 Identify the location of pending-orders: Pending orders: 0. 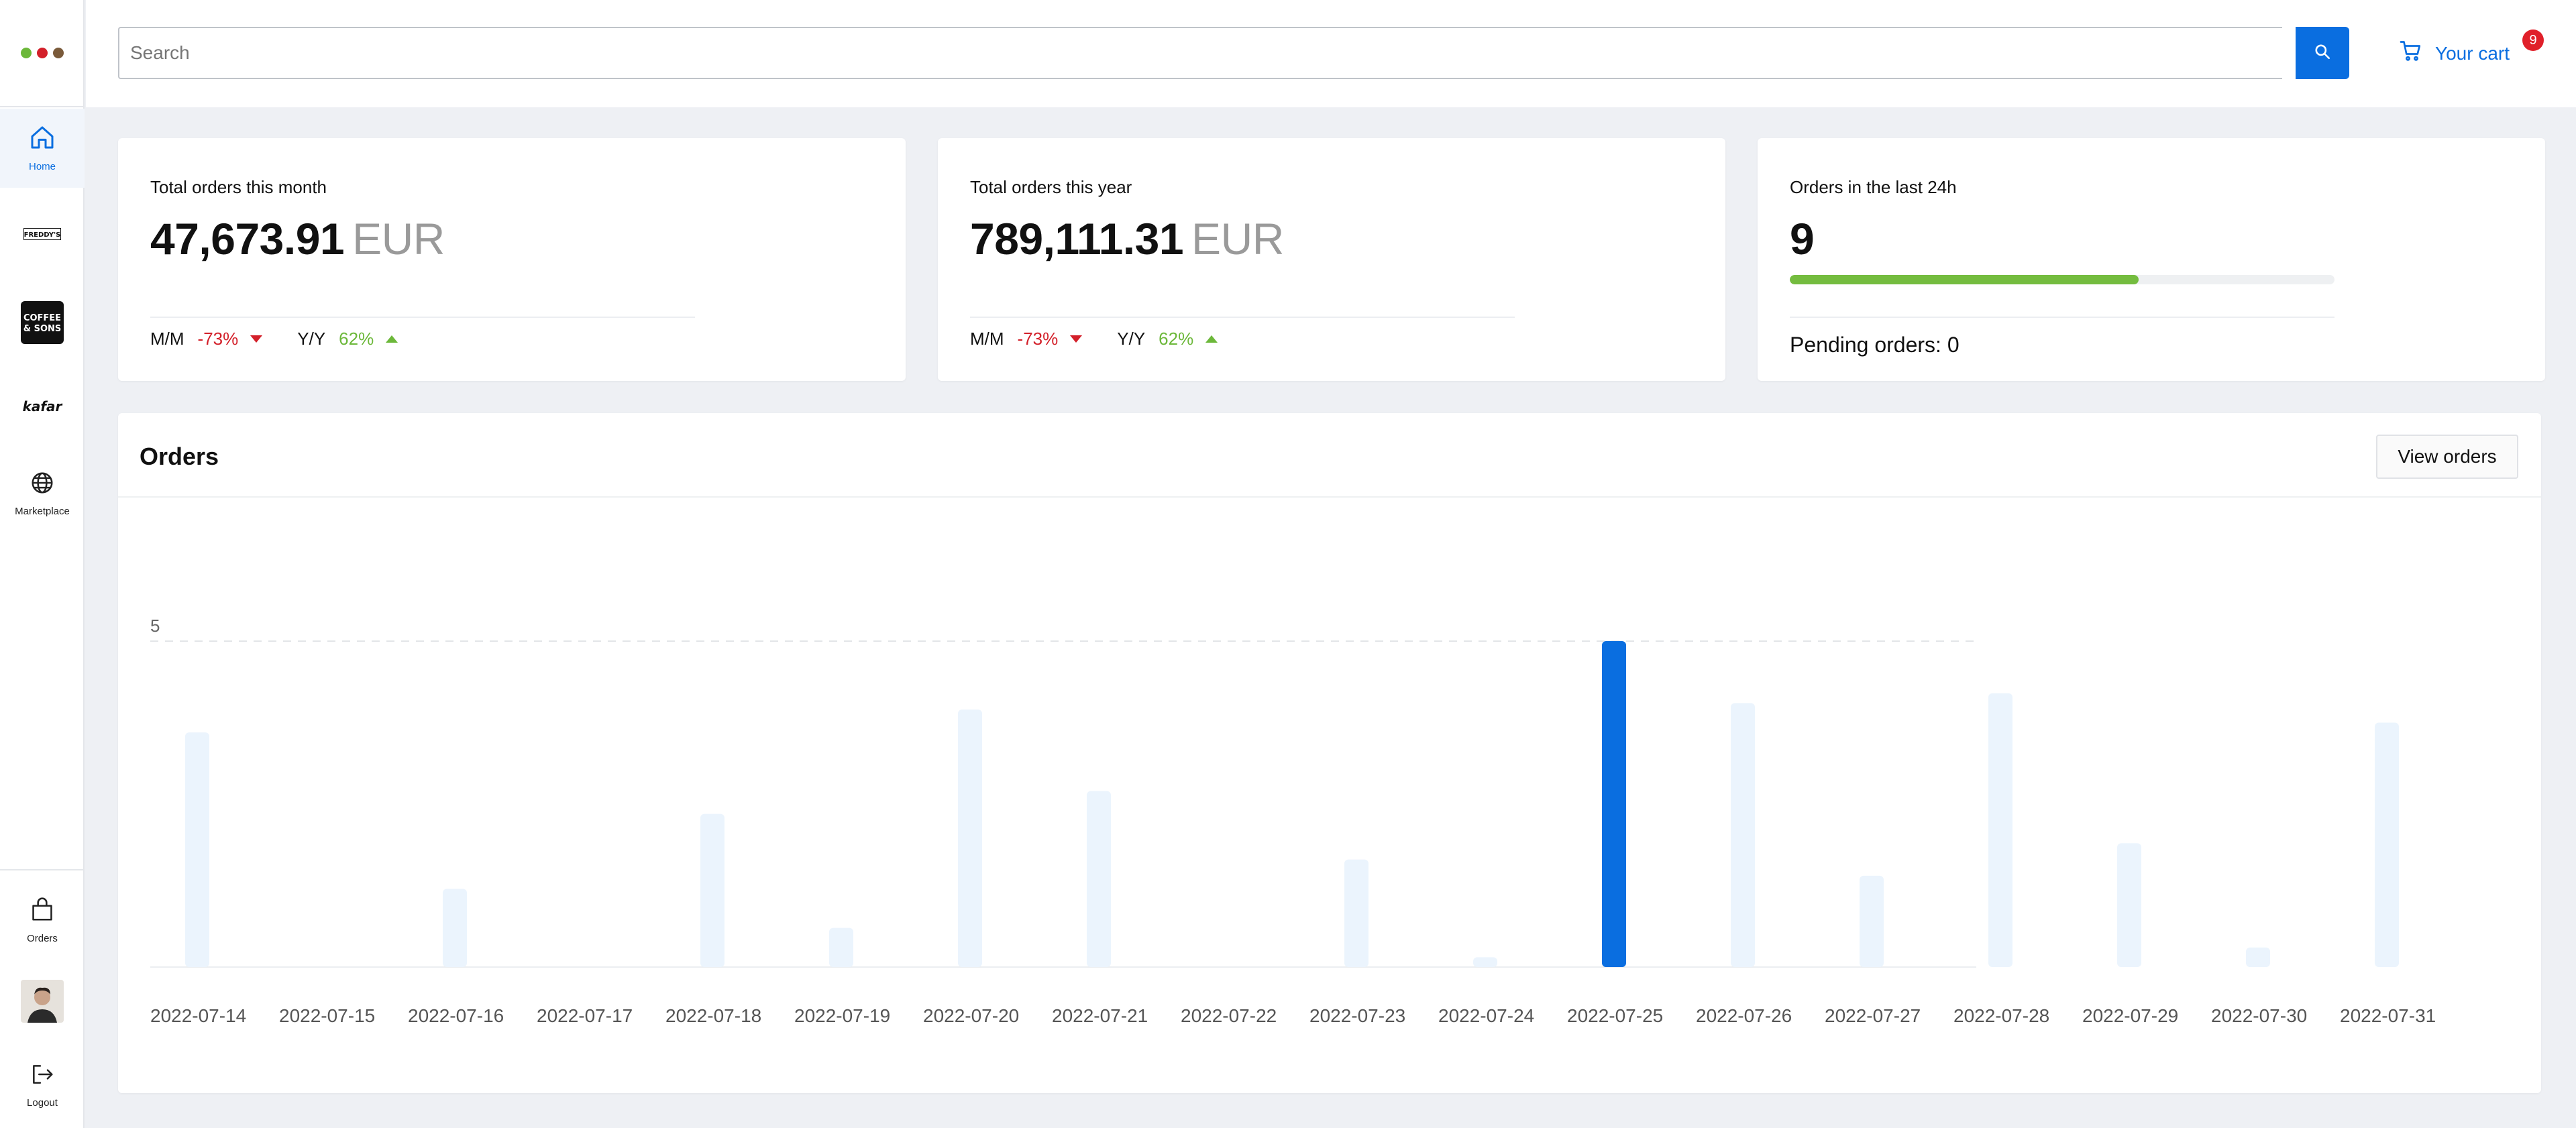
(1875, 345).